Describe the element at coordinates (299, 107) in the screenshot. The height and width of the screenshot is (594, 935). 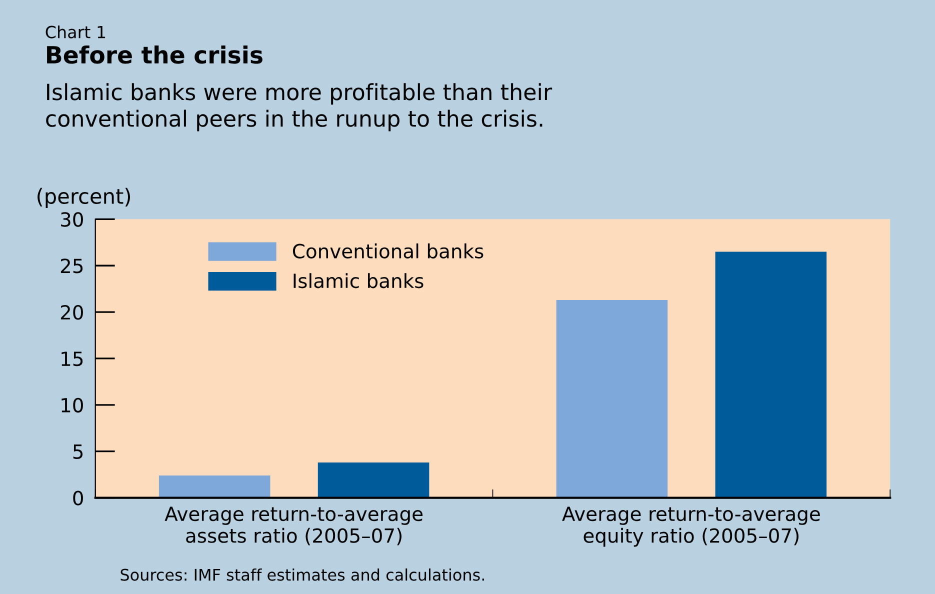
I see `chart-subtitle: Islamic banks were more profitable than their conventional peers in the runup to the crisis.` at that location.